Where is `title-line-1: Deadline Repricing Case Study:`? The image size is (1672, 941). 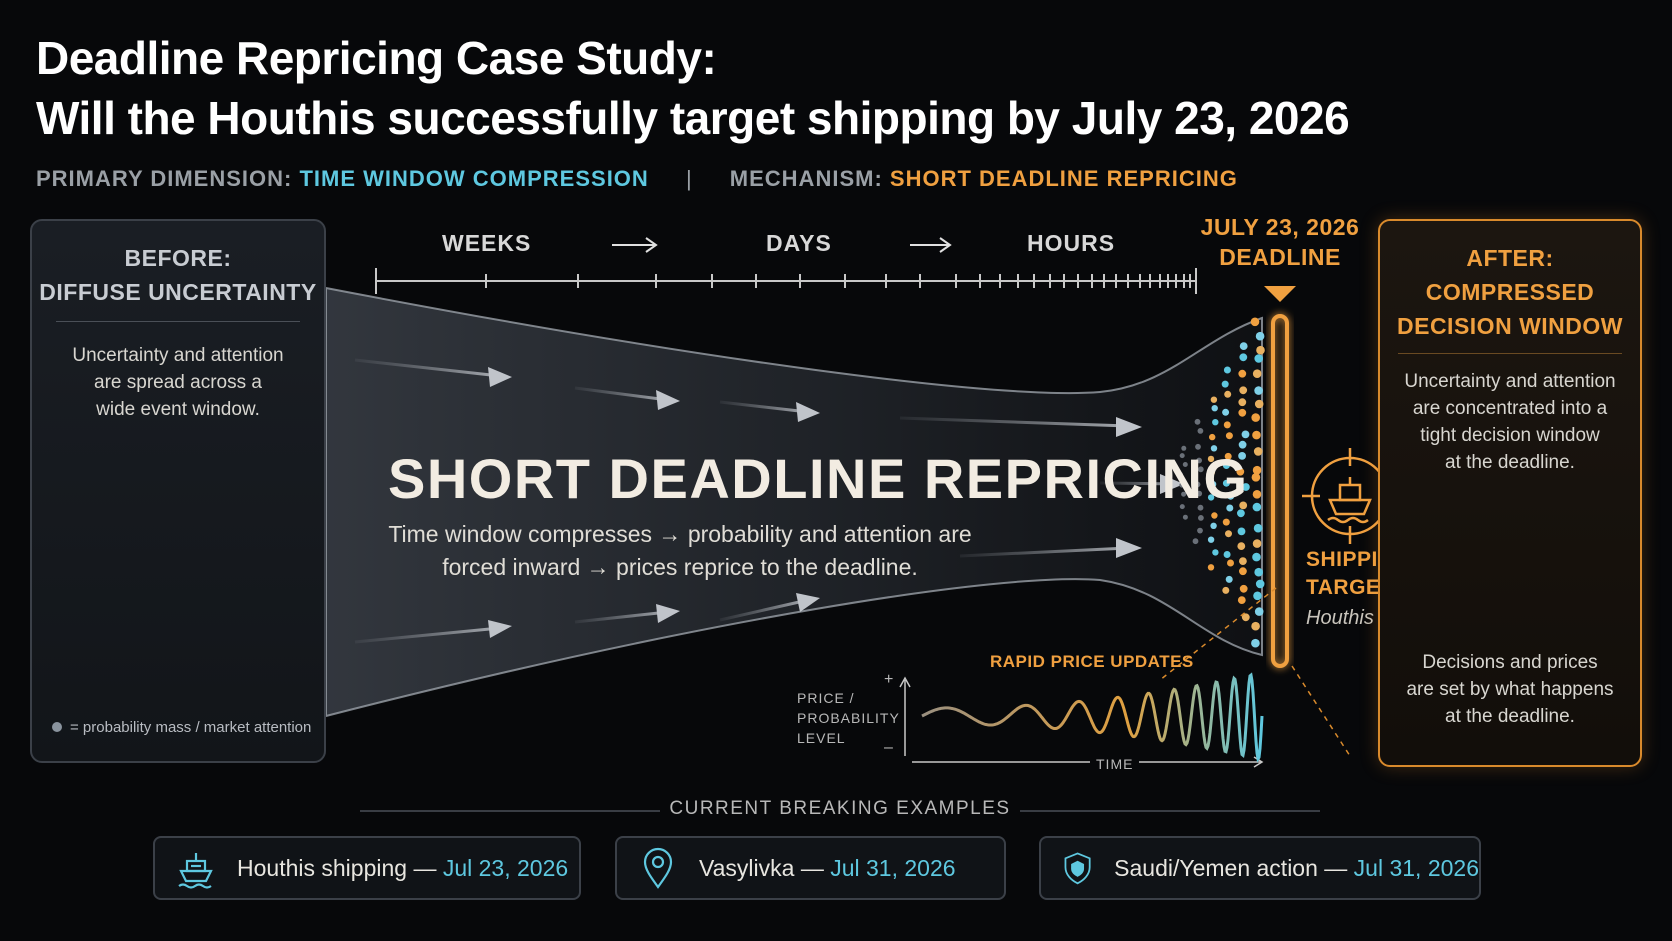
title-line-1: Deadline Repricing Case Study: is located at coordinates (376, 58).